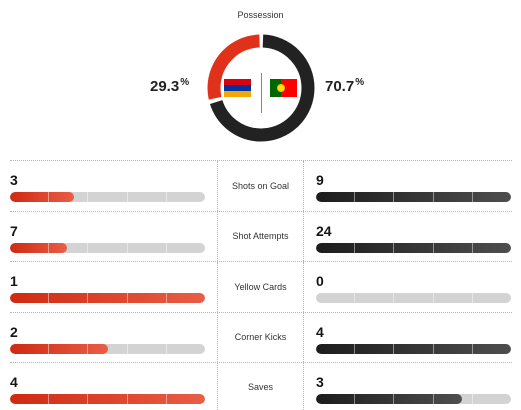  I want to click on away-possession-unit: %, so click(360, 82).